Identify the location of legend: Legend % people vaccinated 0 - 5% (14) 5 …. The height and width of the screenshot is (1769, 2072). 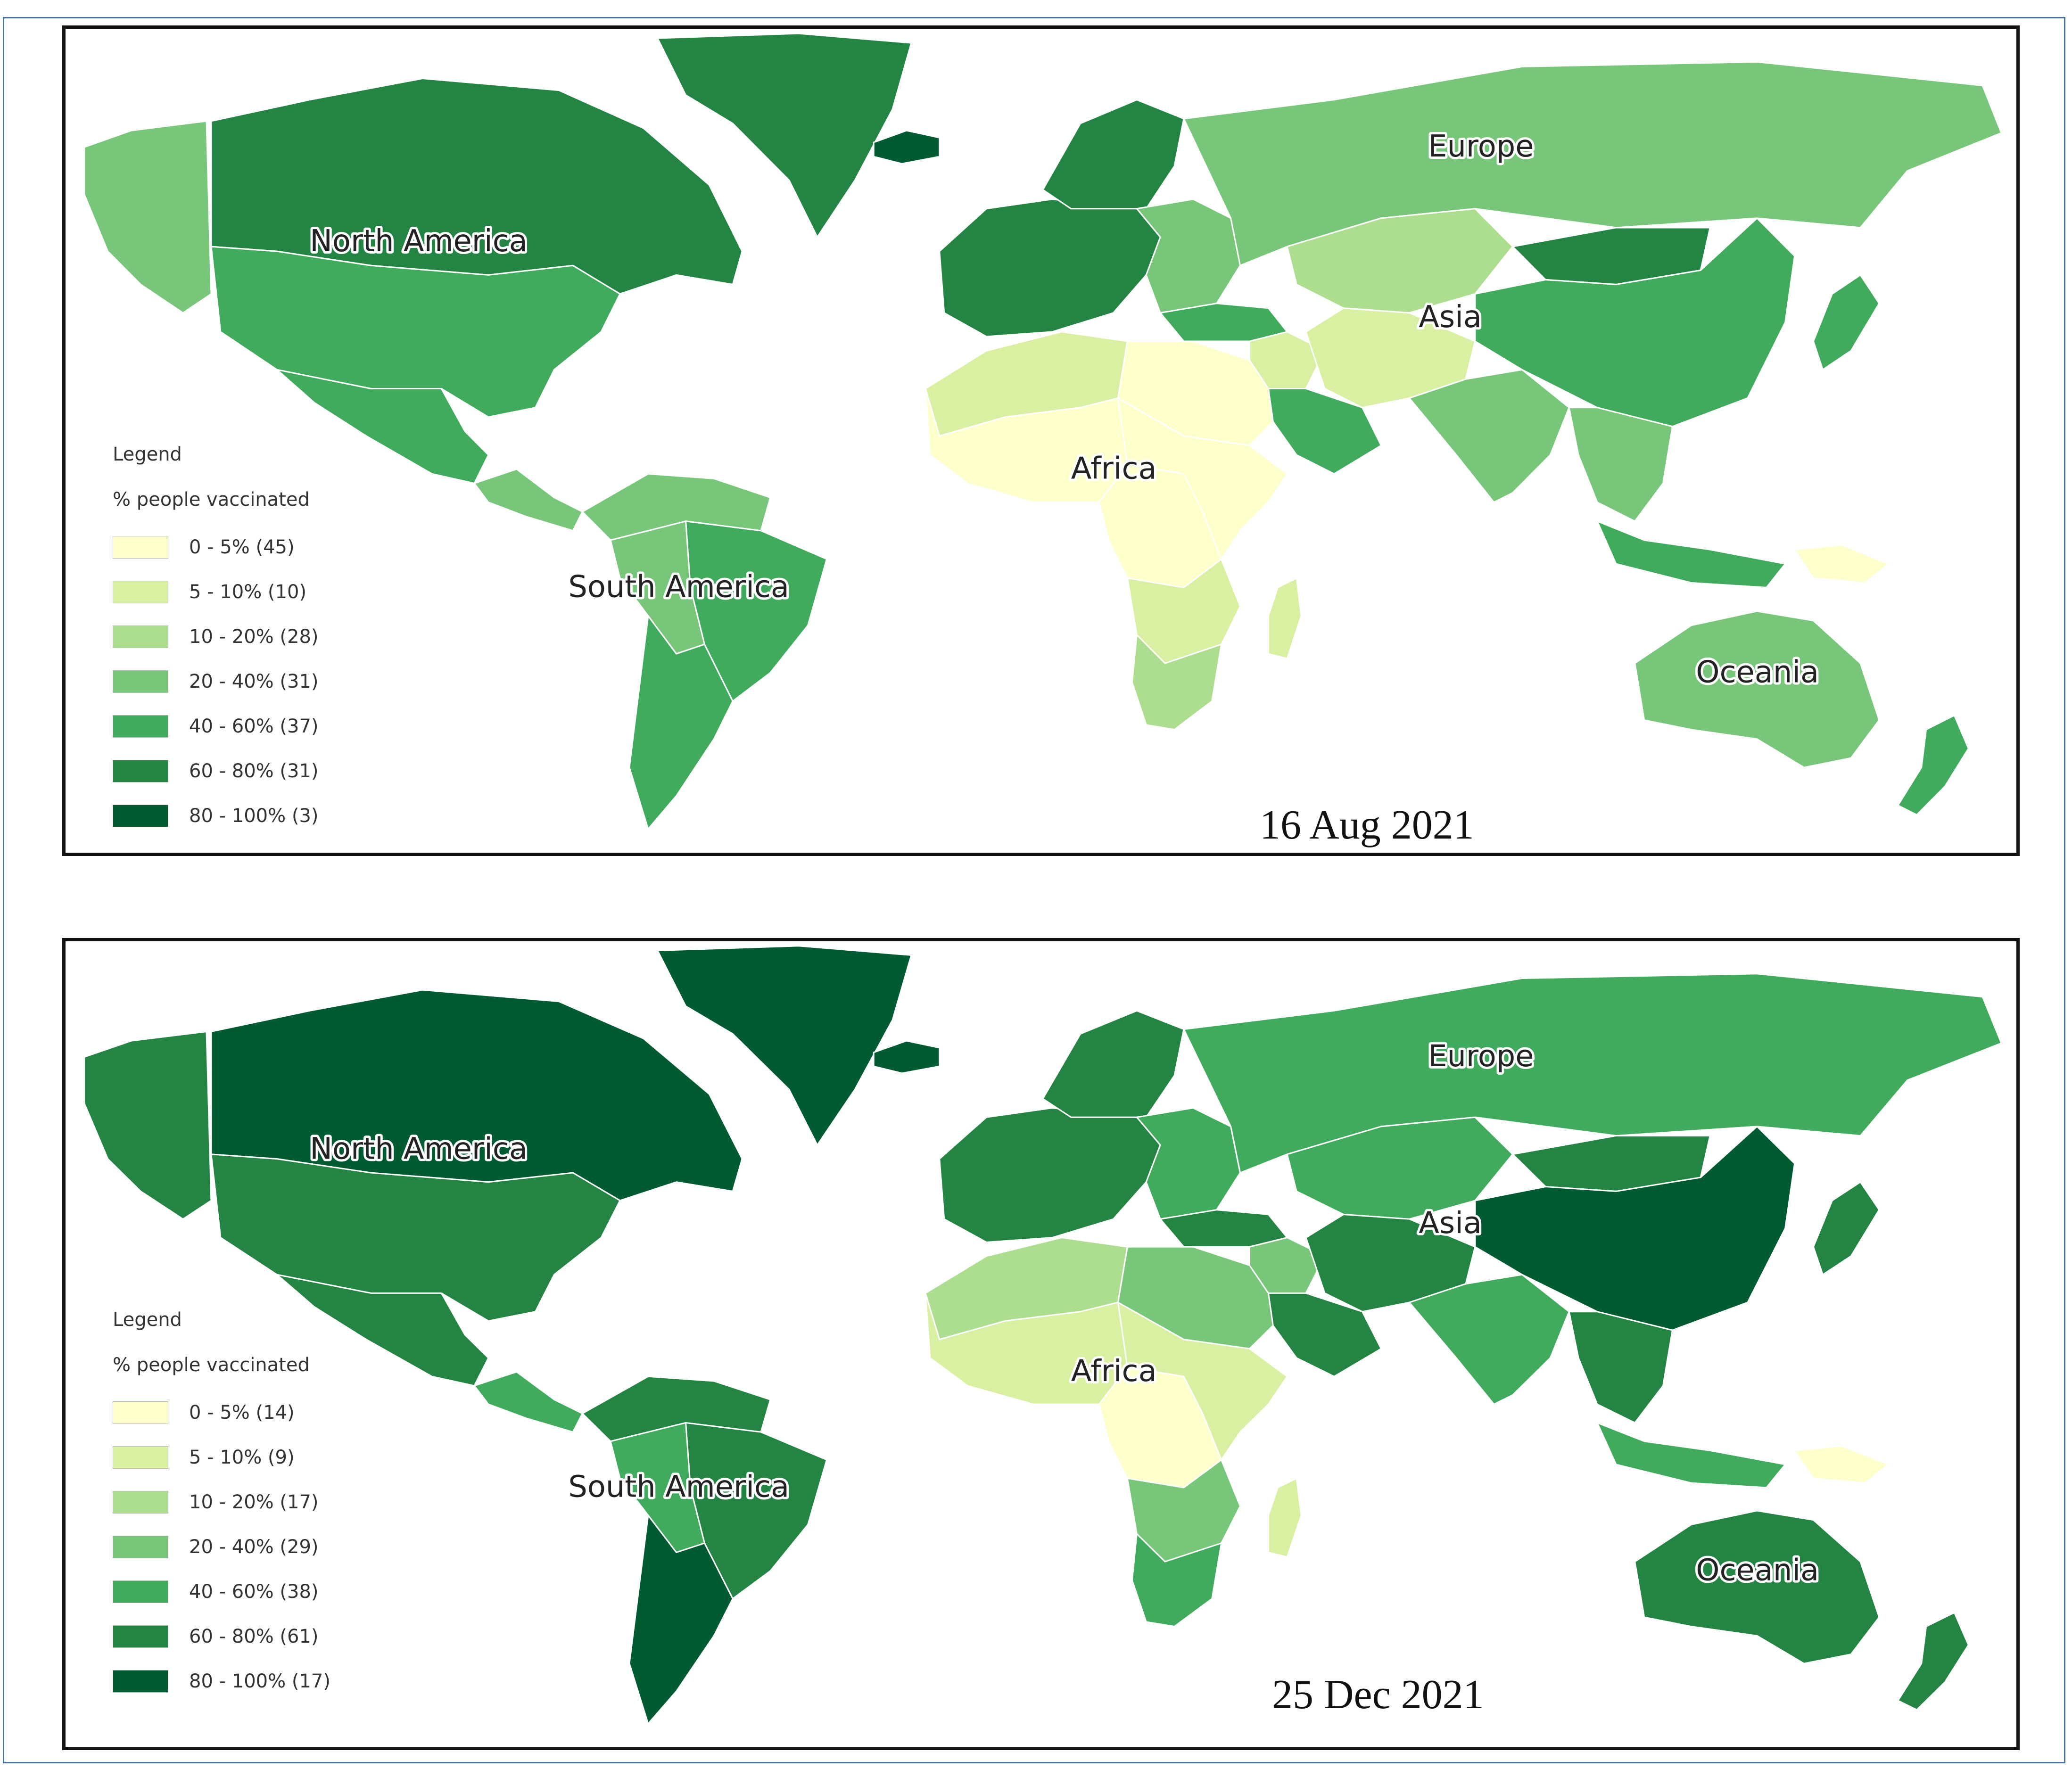
(263, 1506).